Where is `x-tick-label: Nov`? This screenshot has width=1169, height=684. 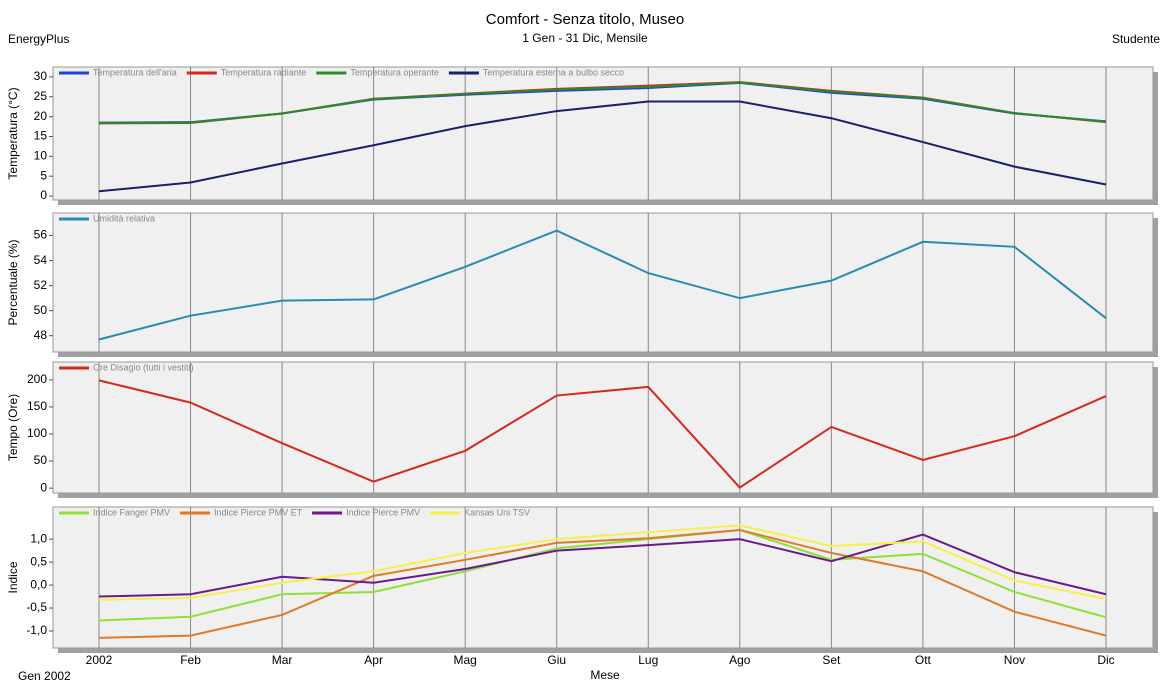
x-tick-label: Nov is located at coordinates (1014, 660).